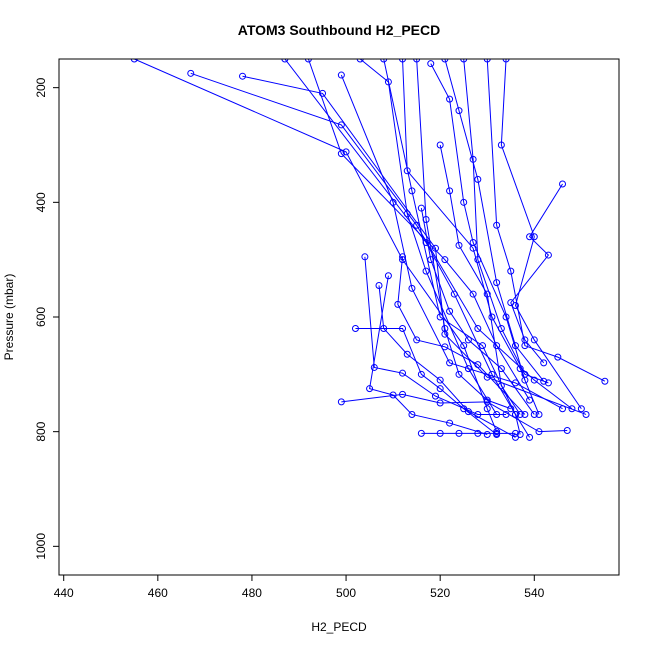  I want to click on x-tick-label: 500, so click(346, 593).